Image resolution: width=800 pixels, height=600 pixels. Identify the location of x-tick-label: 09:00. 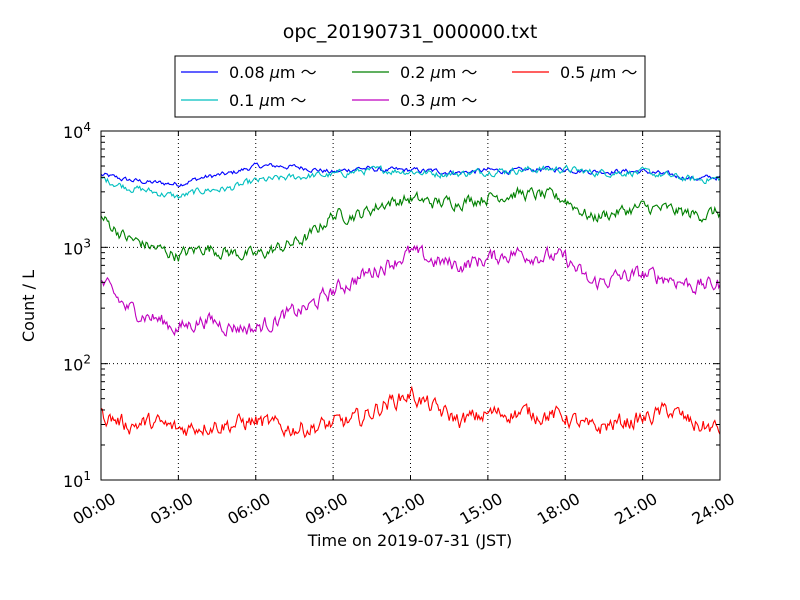
(326, 509).